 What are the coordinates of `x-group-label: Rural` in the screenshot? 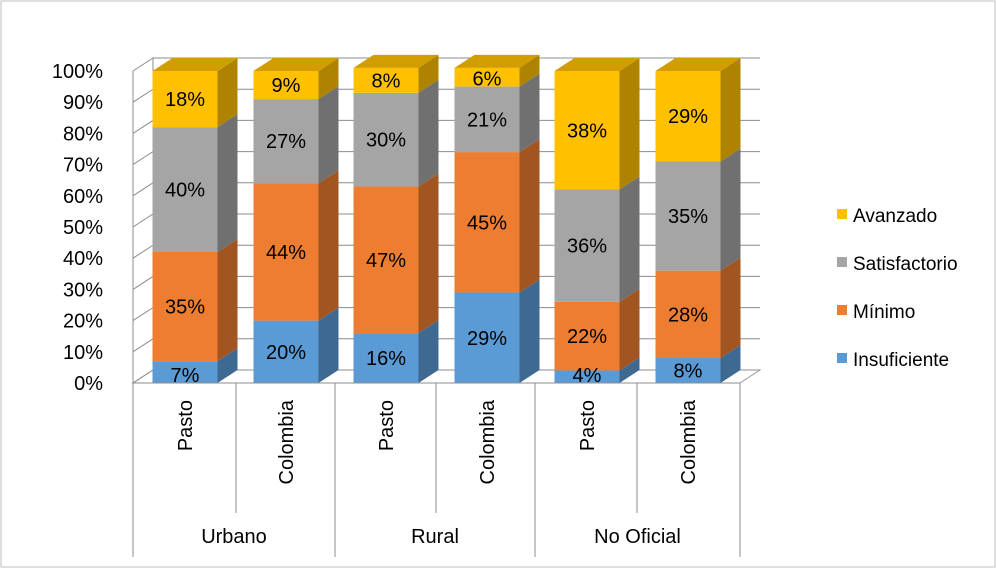 It's located at (435, 537).